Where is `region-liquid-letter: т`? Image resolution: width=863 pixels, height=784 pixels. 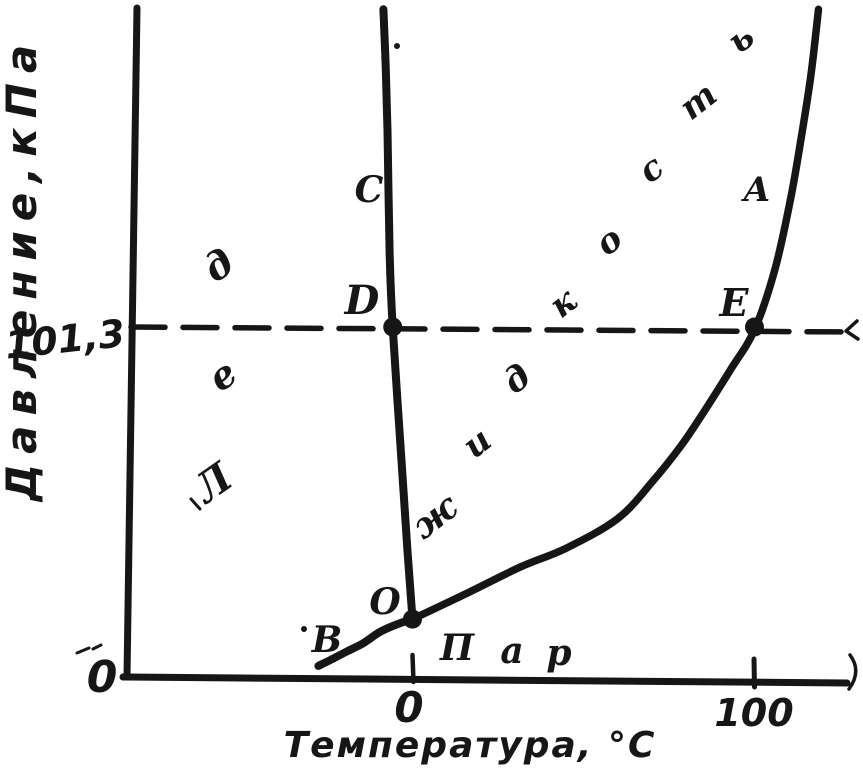
region-liquid-letter: т is located at coordinates (698, 101).